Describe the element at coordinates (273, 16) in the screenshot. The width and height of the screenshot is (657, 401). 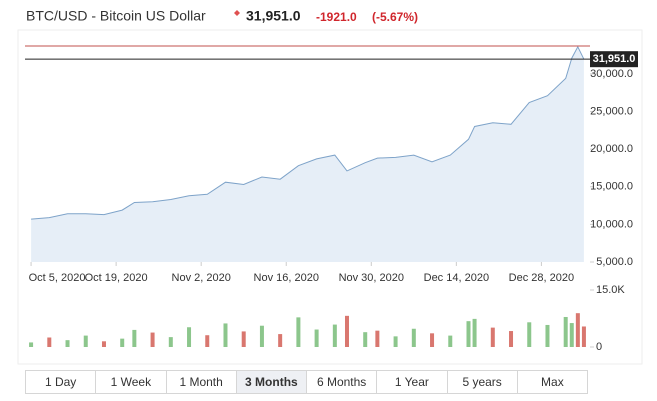
I see `price: 31,951.0` at that location.